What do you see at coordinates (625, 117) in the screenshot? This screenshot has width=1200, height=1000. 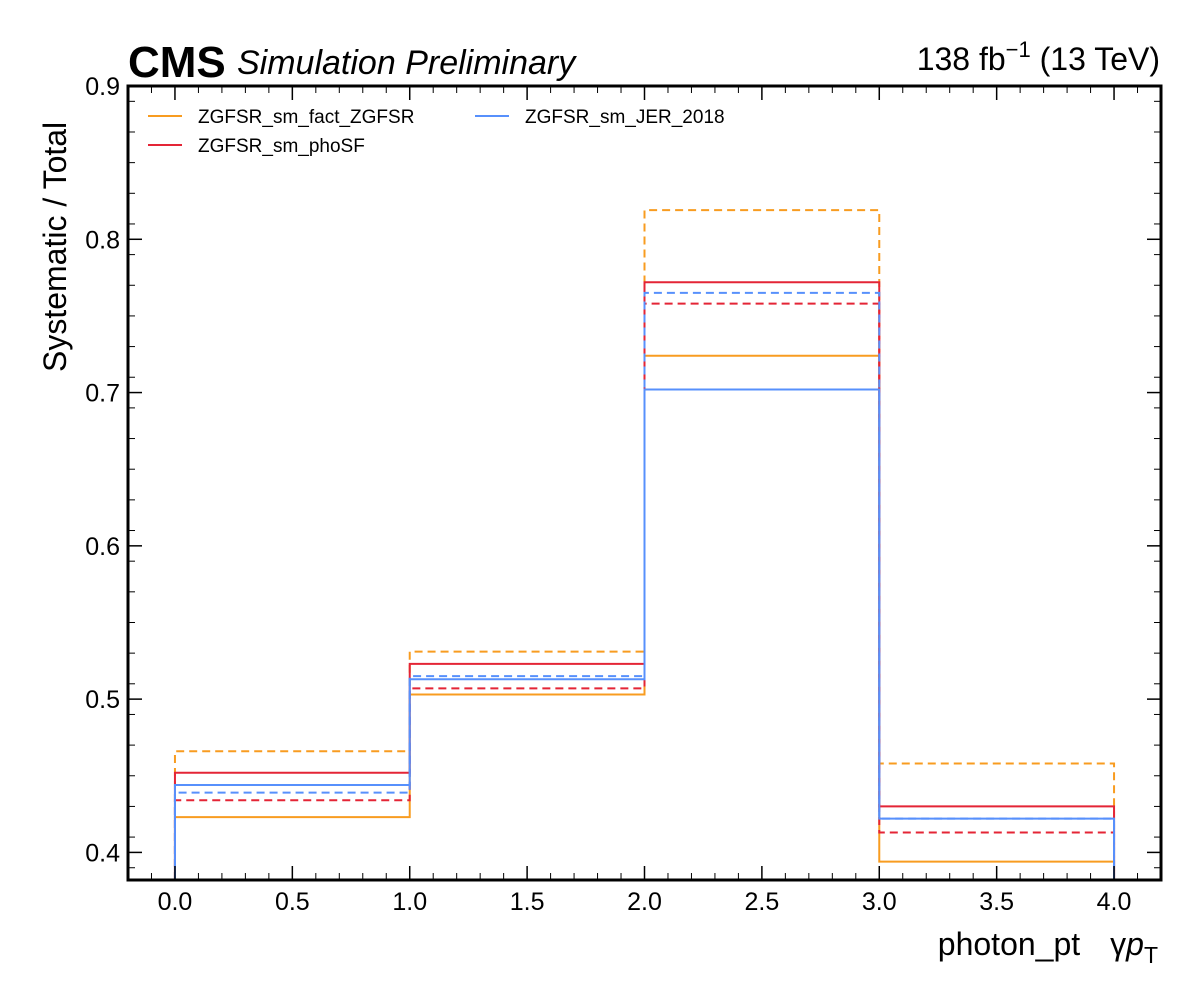 I see `legend-label: ZGFSR_sm_JER_2018` at bounding box center [625, 117].